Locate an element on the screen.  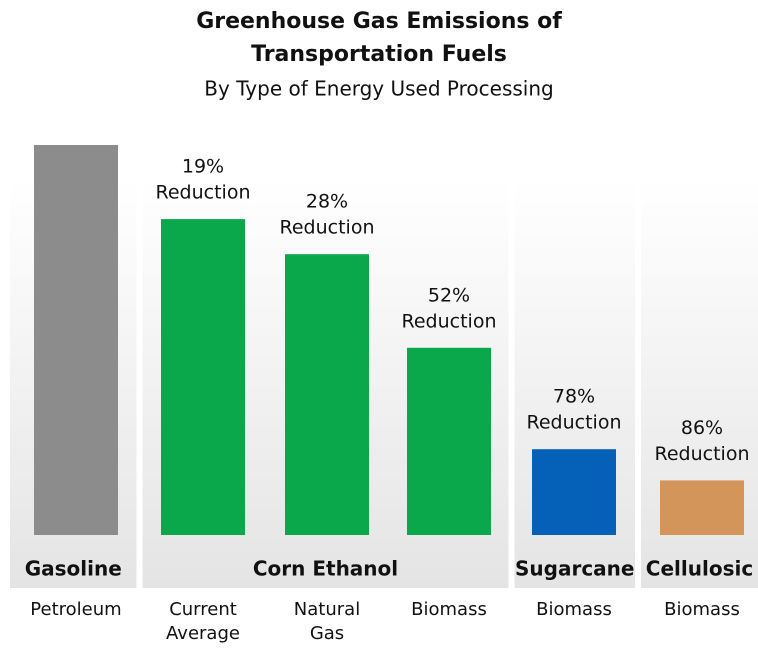
data-label: 19% is located at coordinates (203, 167).